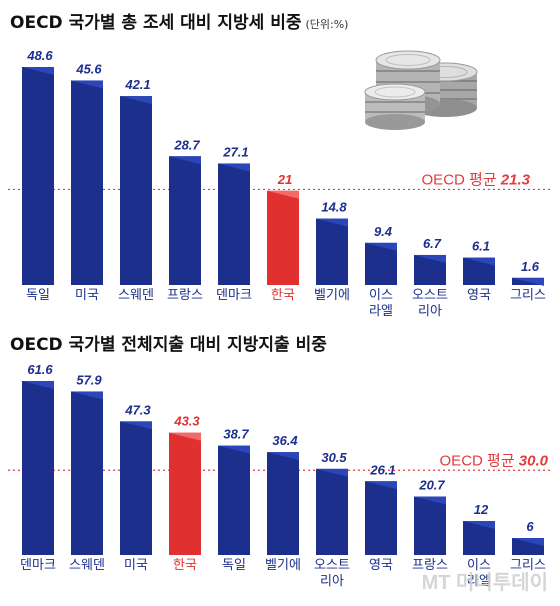  I want to click on chart2-title: OECD 국가별 전체지출 대비 지방지출 비중, so click(168, 345).